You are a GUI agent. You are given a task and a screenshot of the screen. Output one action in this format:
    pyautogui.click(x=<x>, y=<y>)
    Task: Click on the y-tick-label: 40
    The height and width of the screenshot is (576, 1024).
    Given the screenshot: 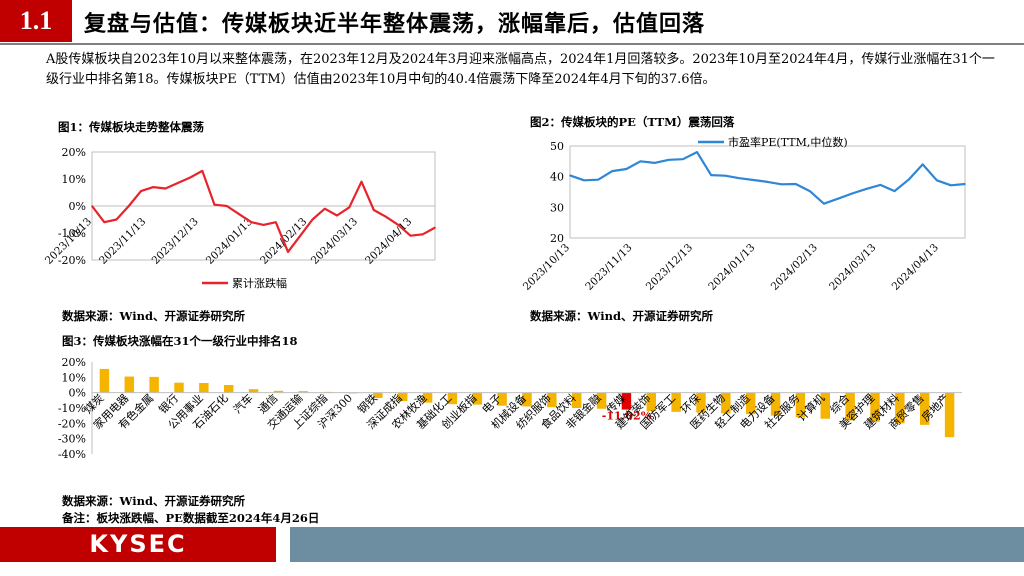 What is the action you would take?
    pyautogui.click(x=557, y=177)
    